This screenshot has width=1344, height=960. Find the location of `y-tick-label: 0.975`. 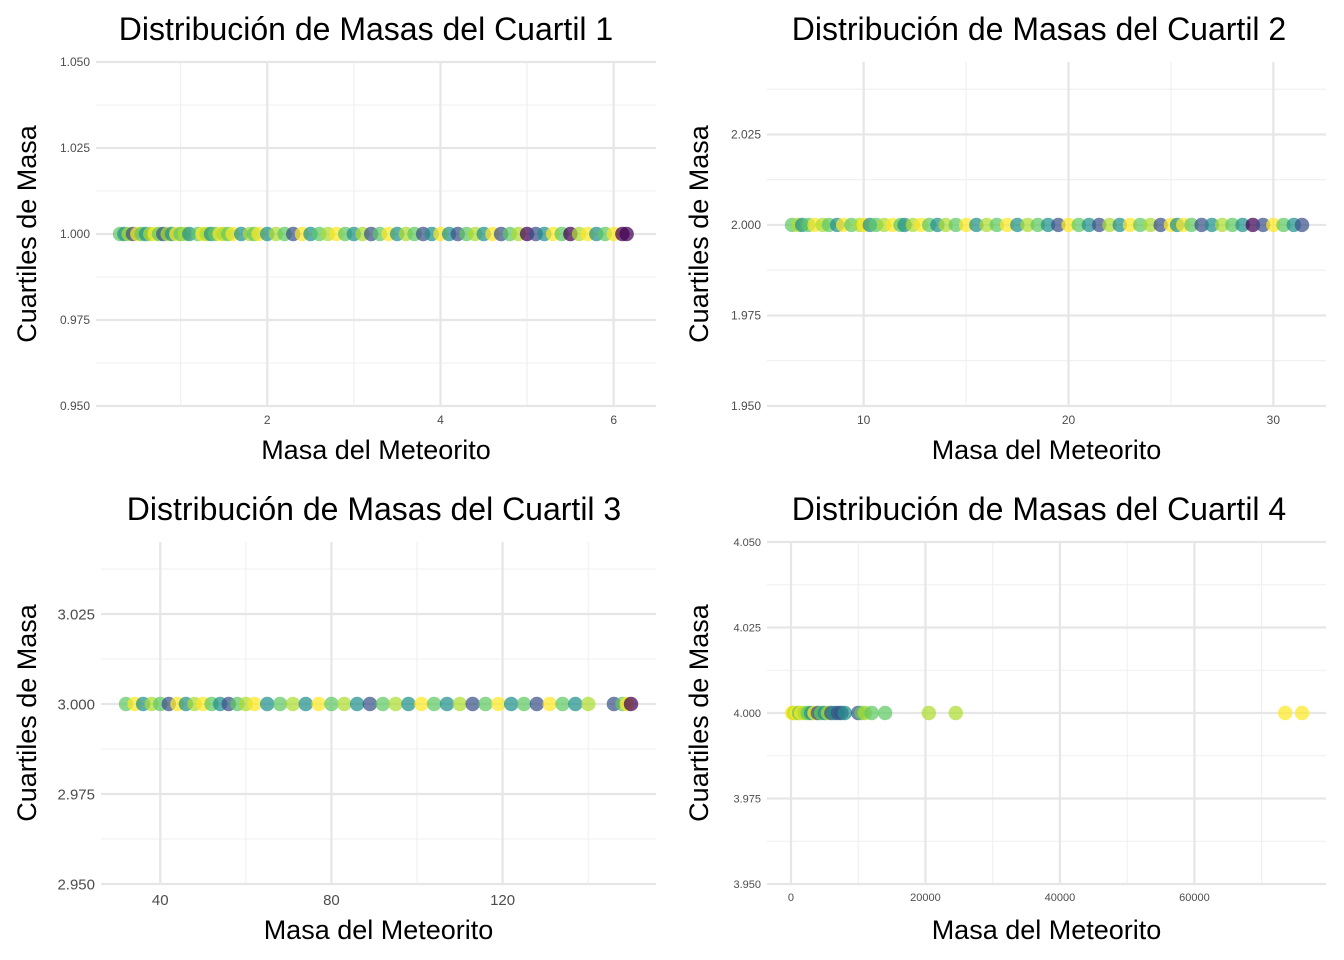

y-tick-label: 0.975 is located at coordinates (75, 320).